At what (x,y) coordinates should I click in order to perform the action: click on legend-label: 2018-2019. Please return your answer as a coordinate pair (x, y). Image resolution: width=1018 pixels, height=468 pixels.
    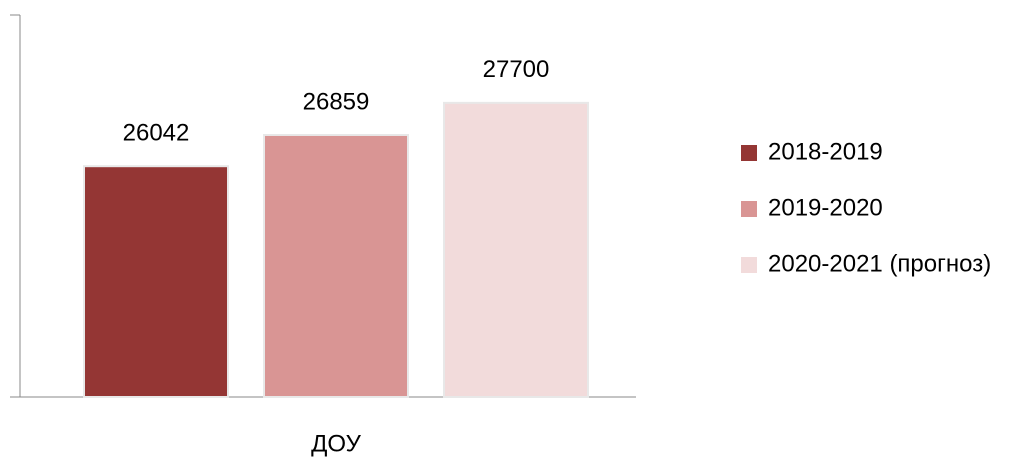
    Looking at the image, I should click on (825, 151).